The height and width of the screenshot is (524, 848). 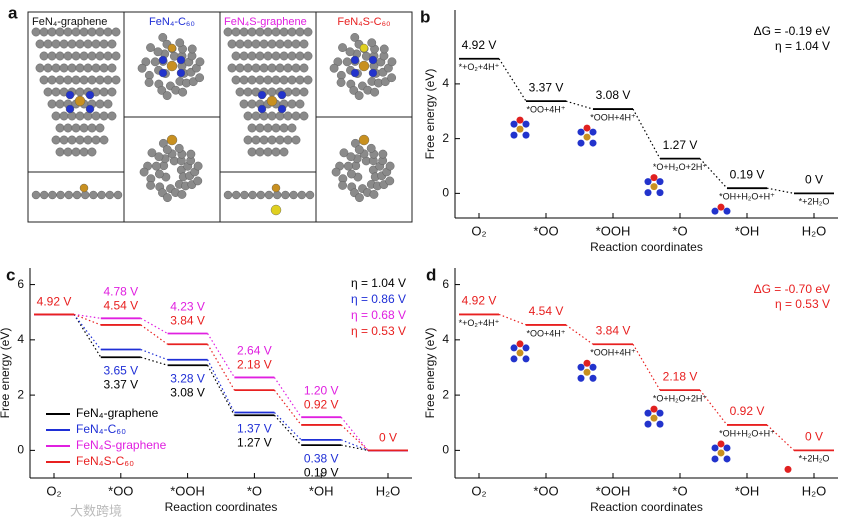 What do you see at coordinates (254, 351) in the screenshot?
I see `value-label: 2.64 V` at bounding box center [254, 351].